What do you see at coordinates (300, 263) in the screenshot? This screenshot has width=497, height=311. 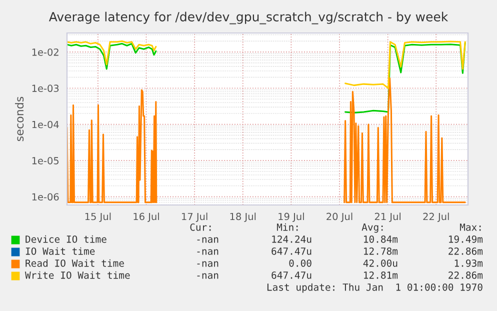 I see `text: 0.00` at bounding box center [300, 263].